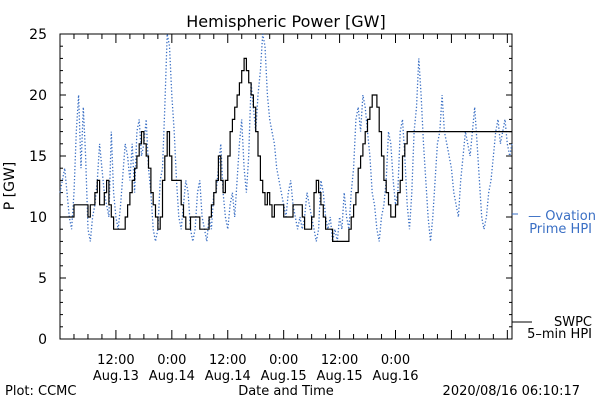 This screenshot has height=400, width=600. I want to click on y-tick-label: 25, so click(38, 35).